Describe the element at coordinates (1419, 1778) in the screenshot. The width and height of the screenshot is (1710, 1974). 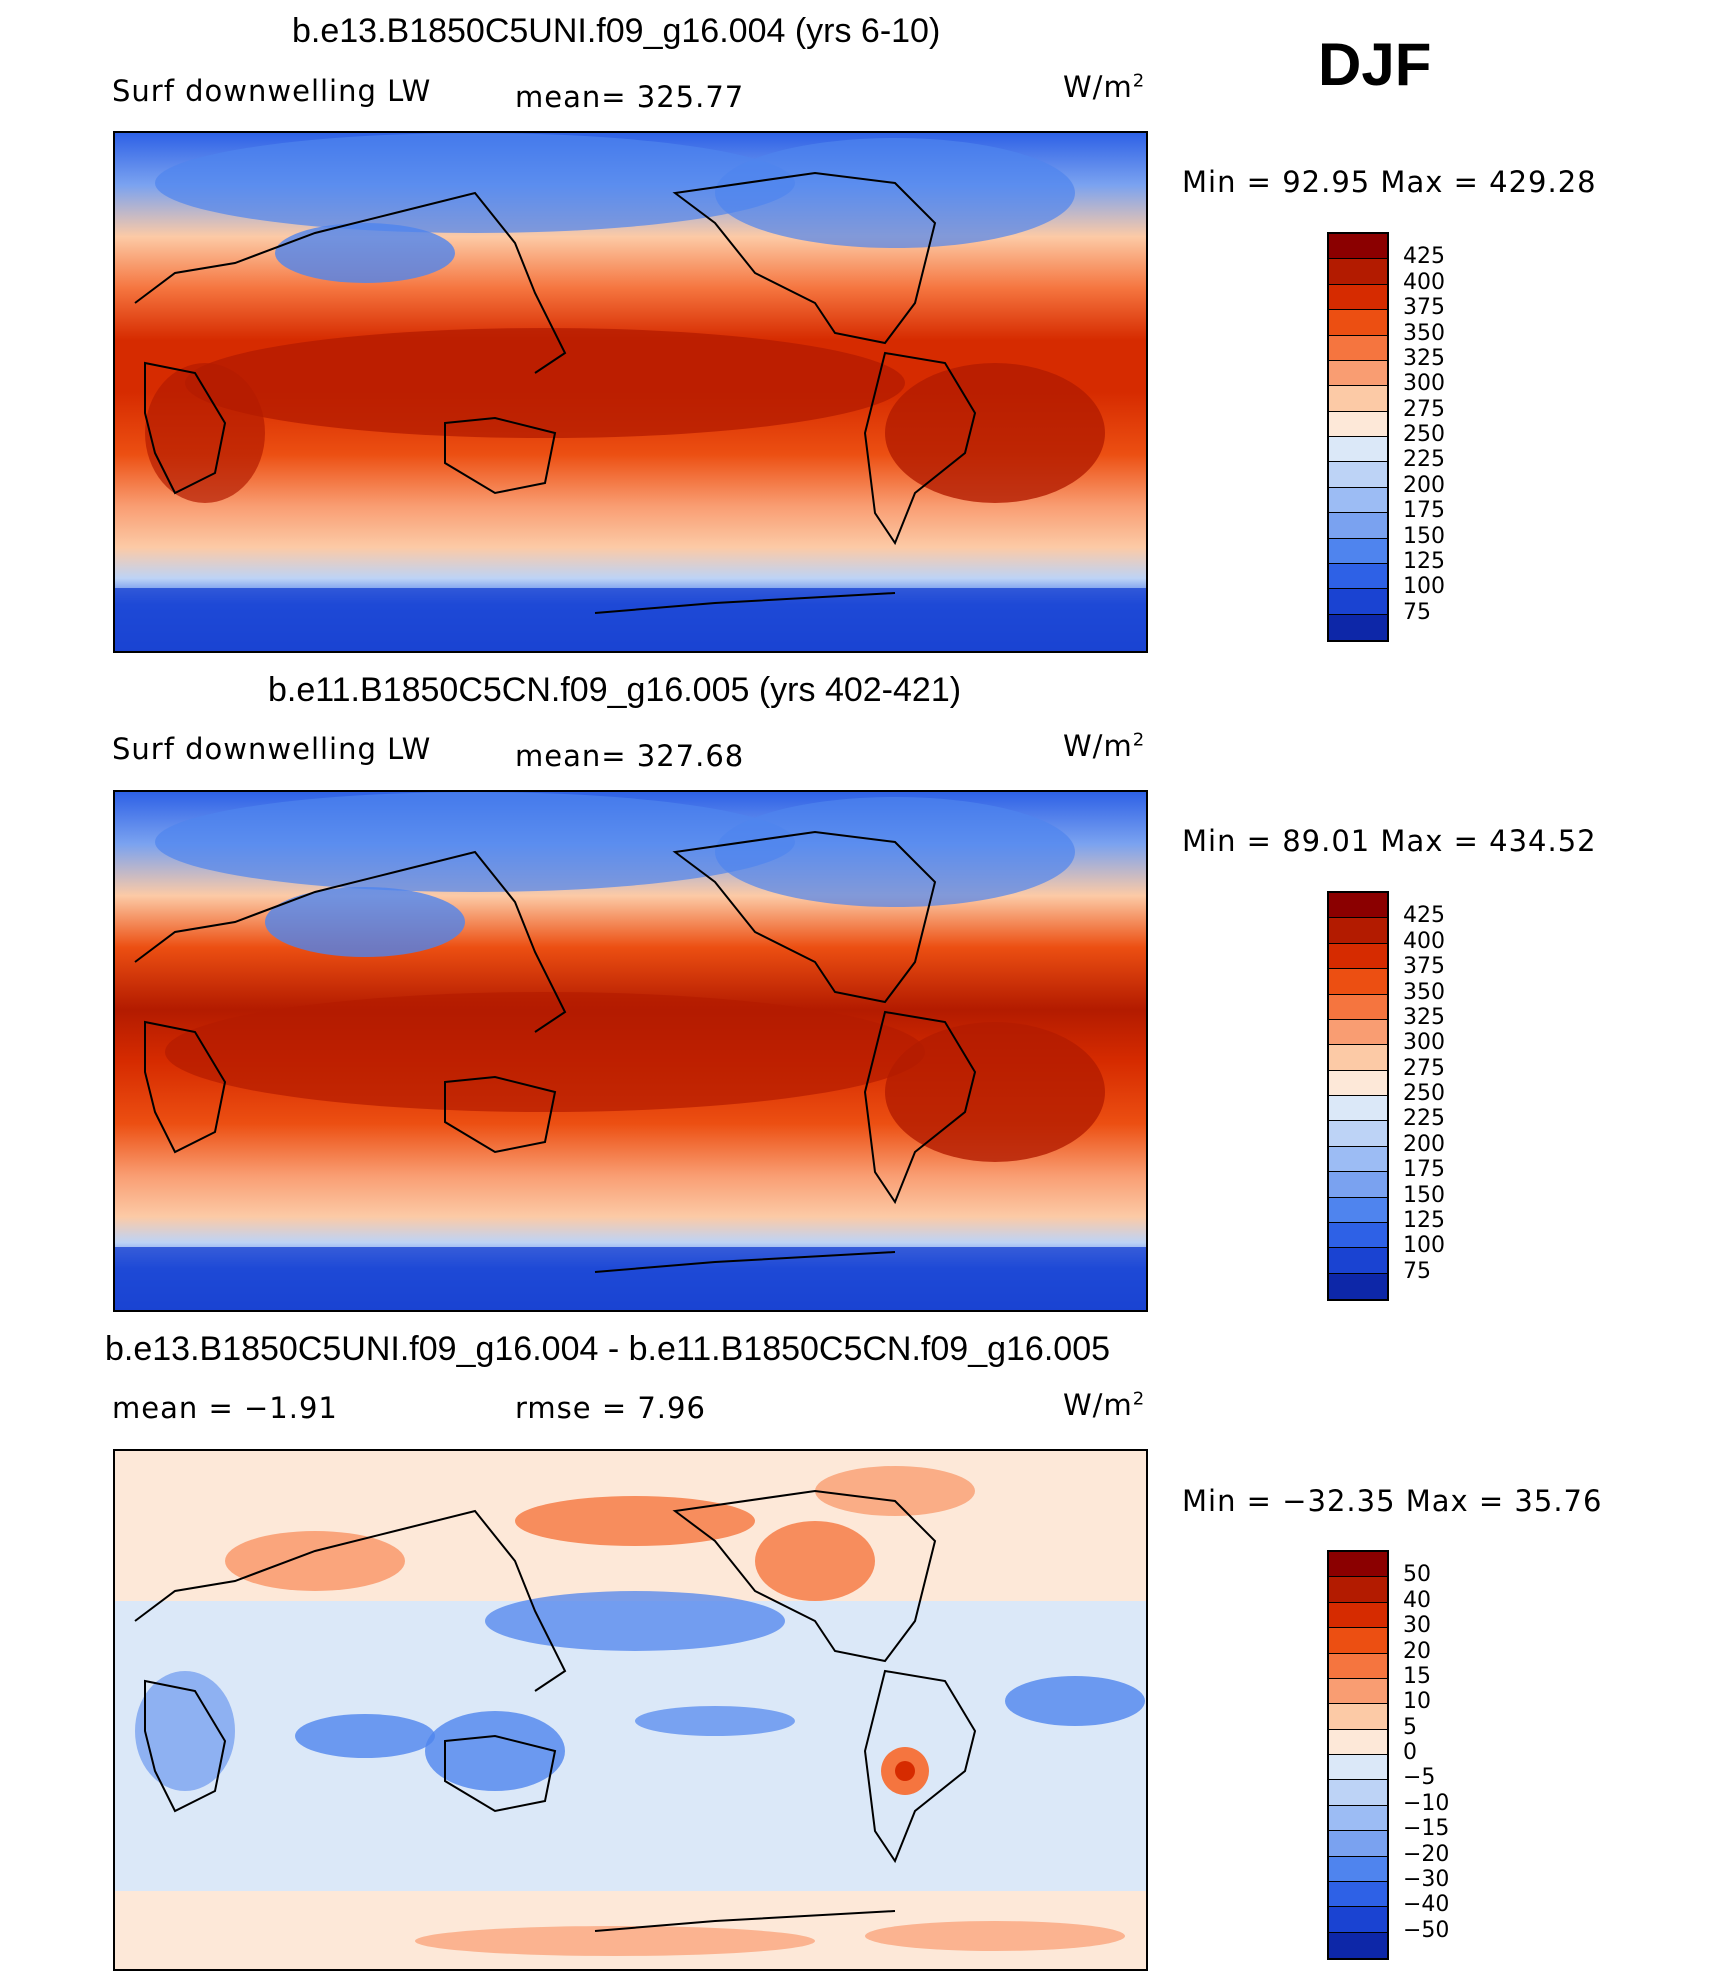
I see `colorbar-tick-label: −5` at that location.